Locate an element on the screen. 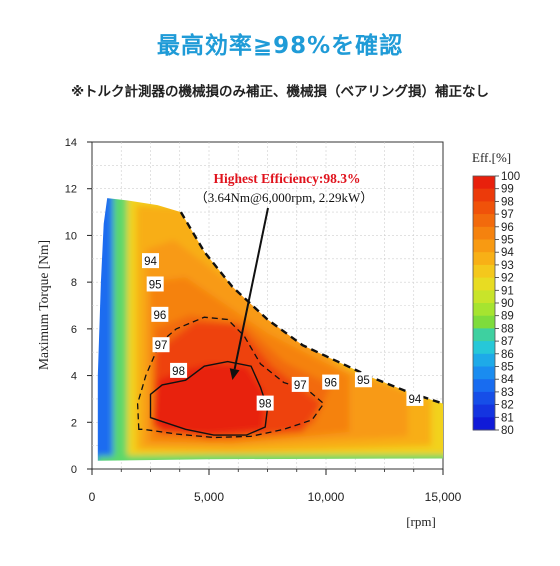  colorbar-title: Eff.[%] is located at coordinates (491, 157).